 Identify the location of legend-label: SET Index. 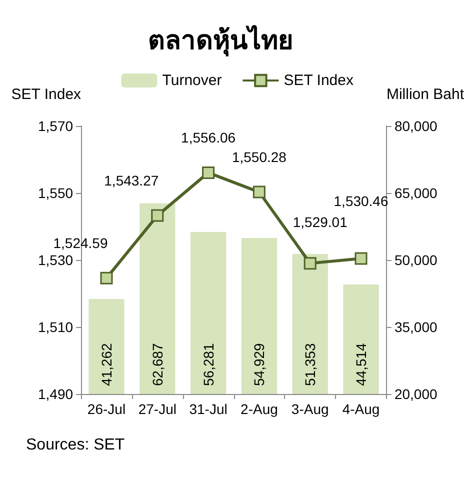
(319, 80).